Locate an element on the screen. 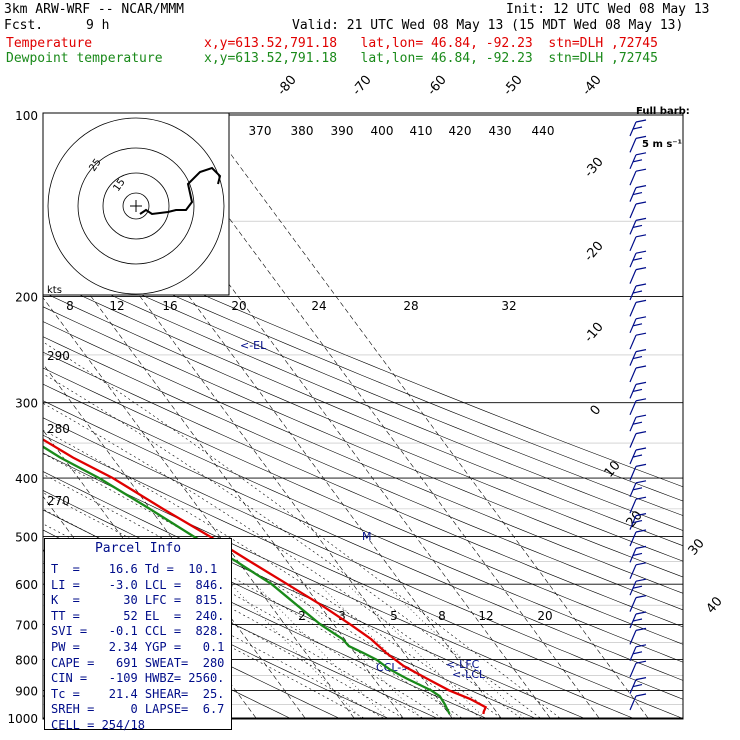 This screenshot has height=740, width=740. parcel-annotation: M is located at coordinates (367, 536).